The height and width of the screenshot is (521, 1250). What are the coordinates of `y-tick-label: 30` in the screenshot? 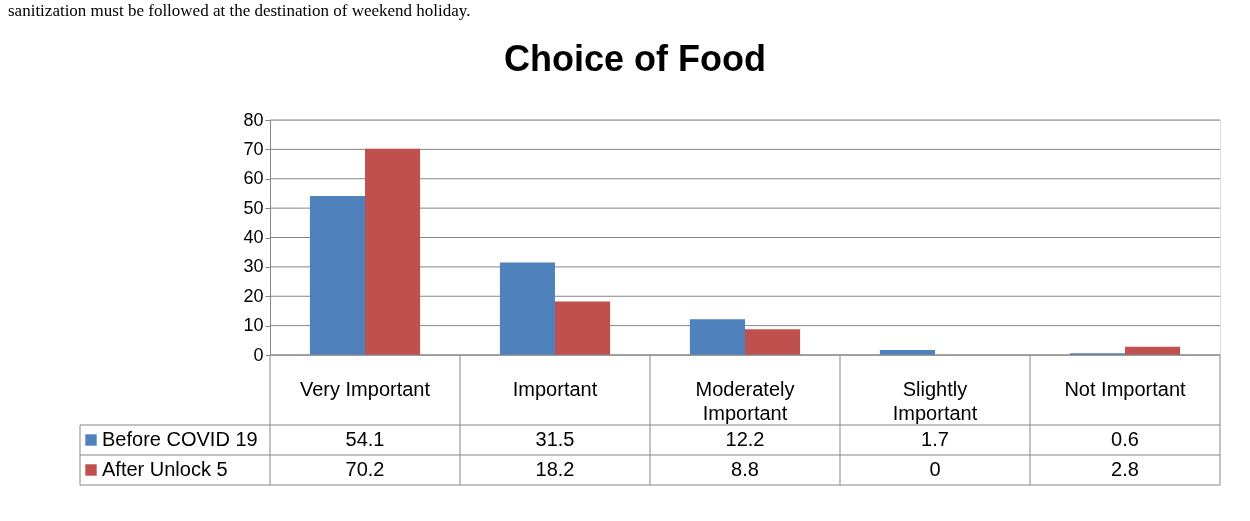 It's located at (253, 266).